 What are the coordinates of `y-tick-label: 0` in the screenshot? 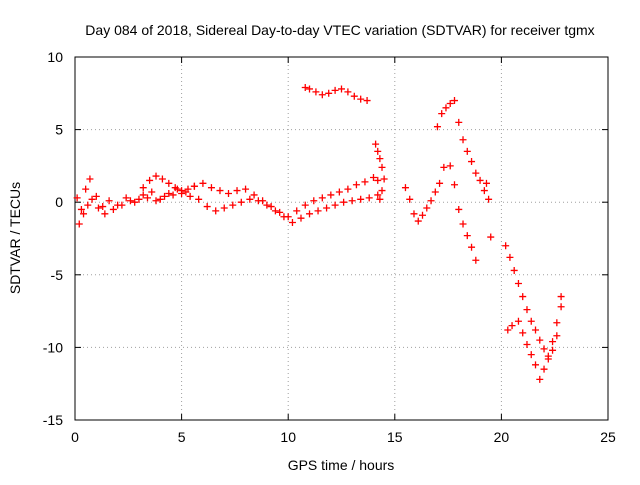 It's located at (59, 202).